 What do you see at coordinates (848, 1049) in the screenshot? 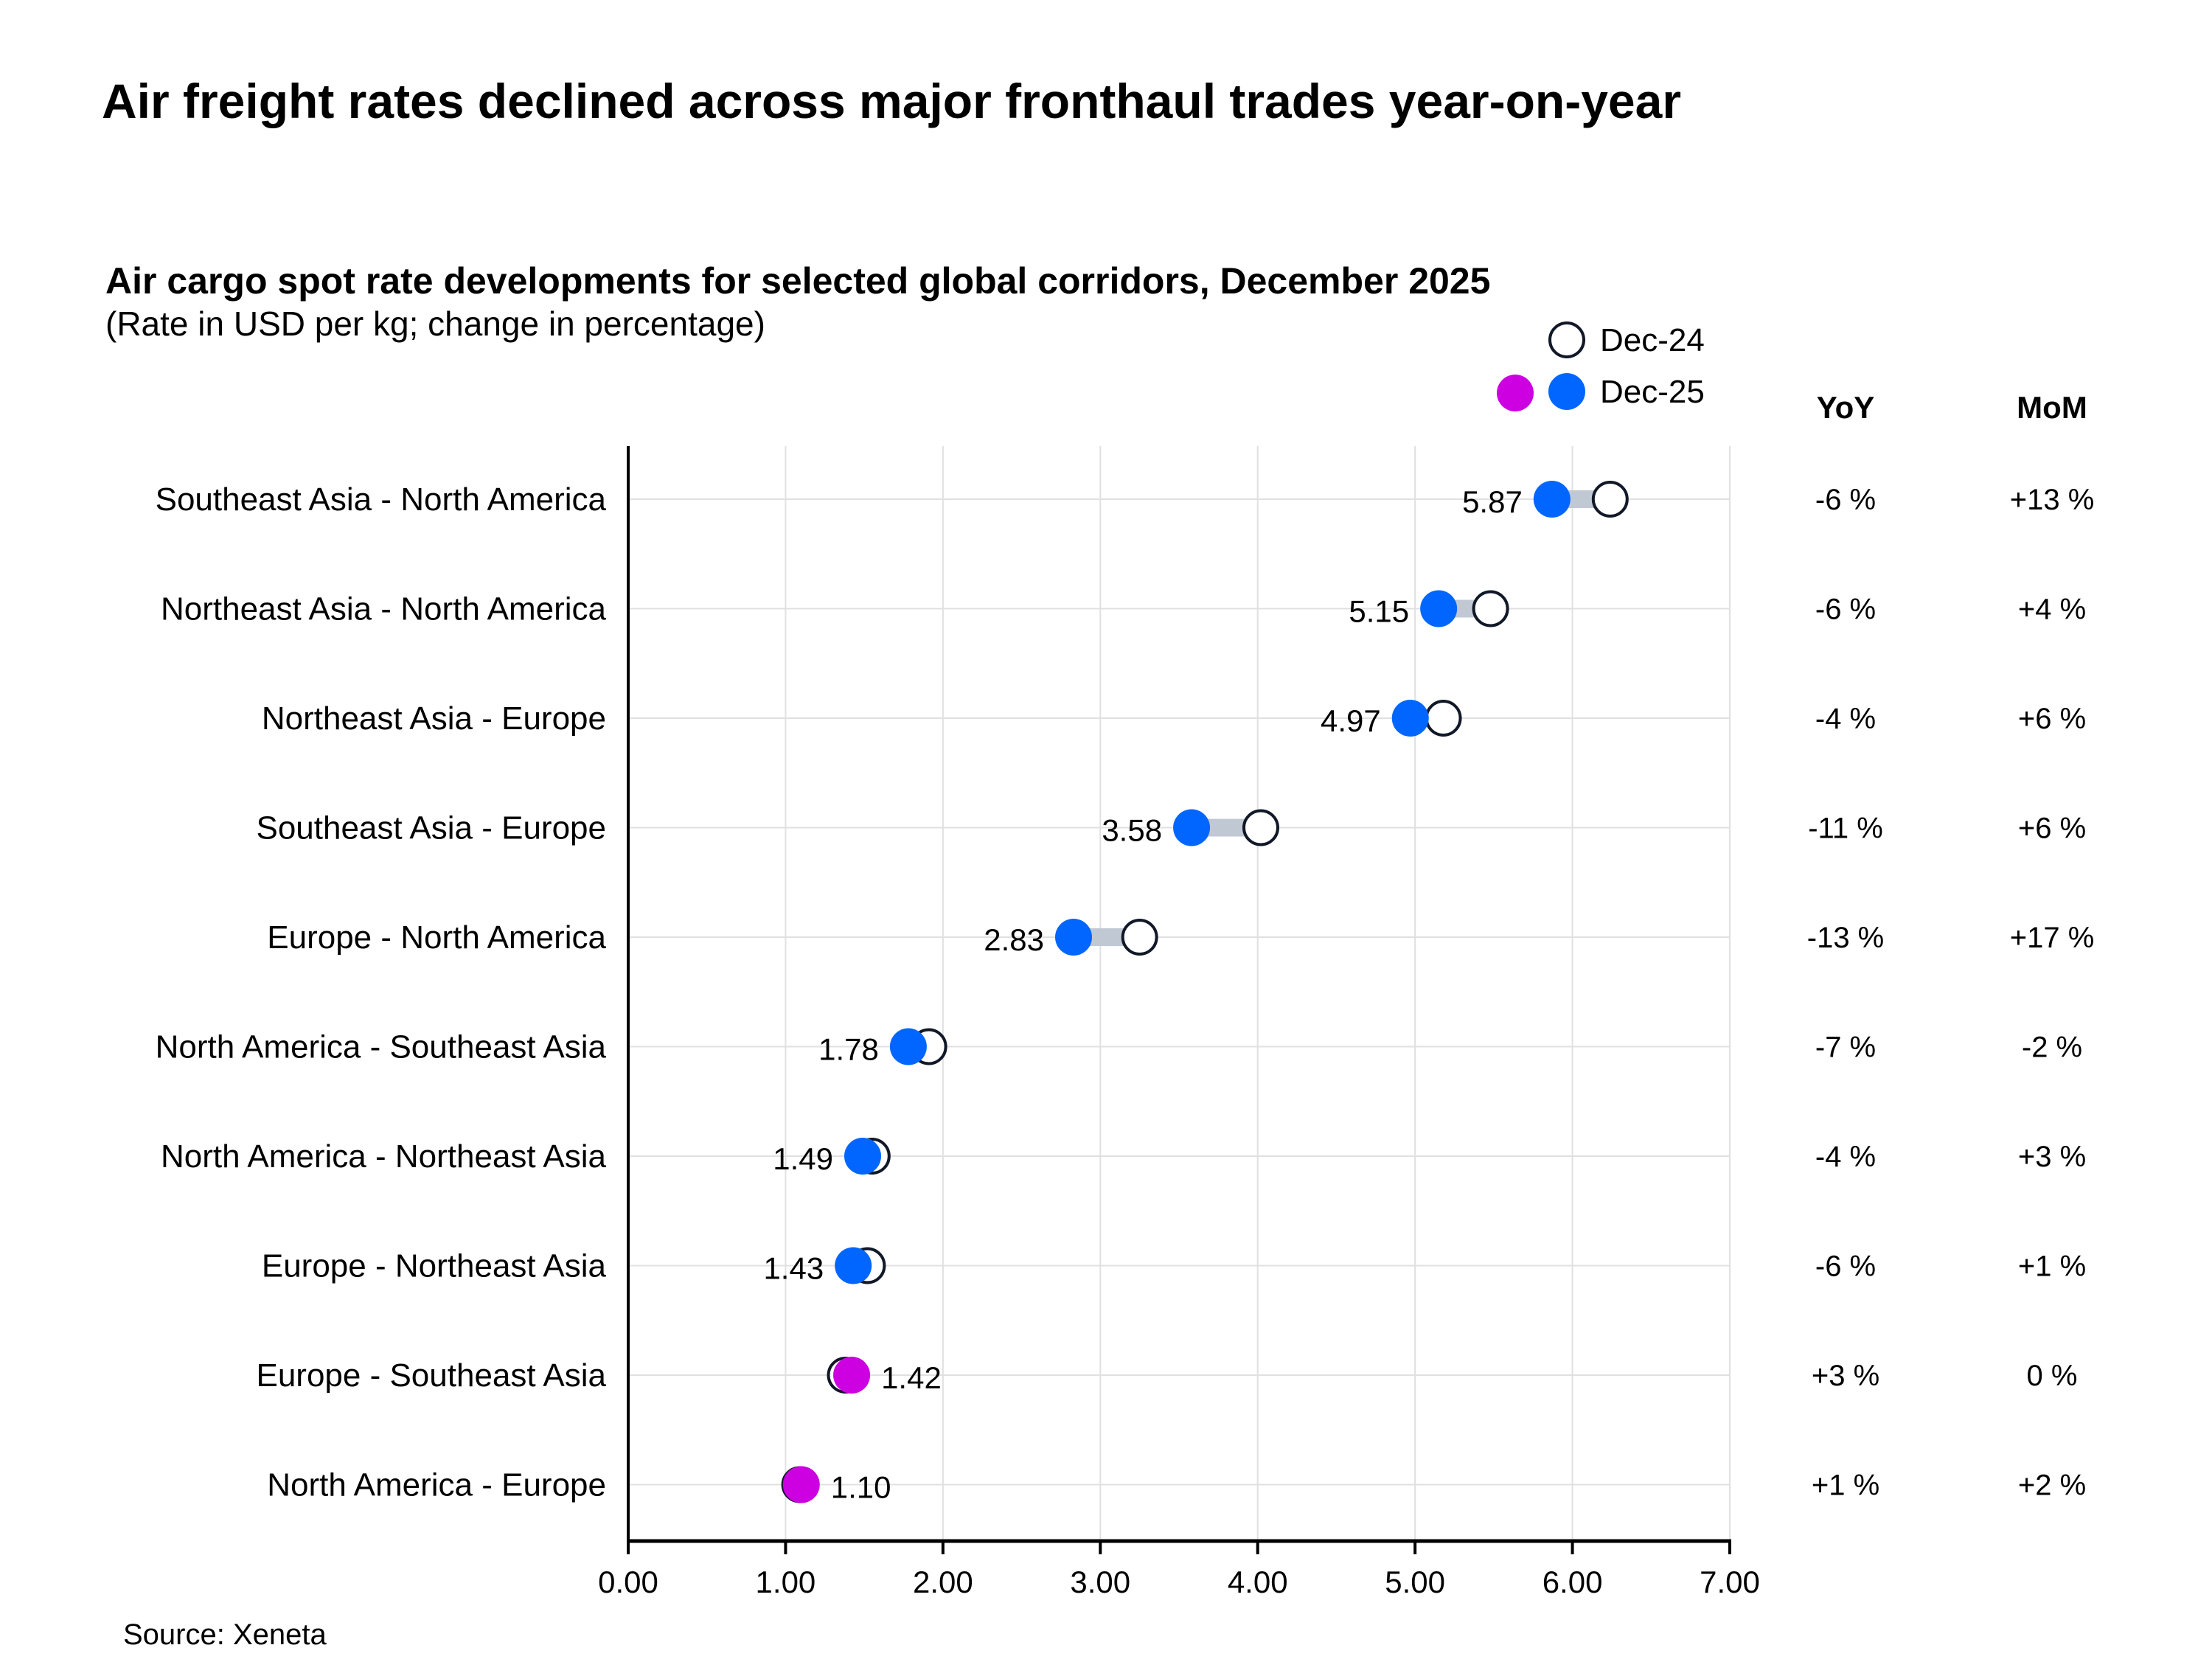
I see `value-label: 1.78` at bounding box center [848, 1049].